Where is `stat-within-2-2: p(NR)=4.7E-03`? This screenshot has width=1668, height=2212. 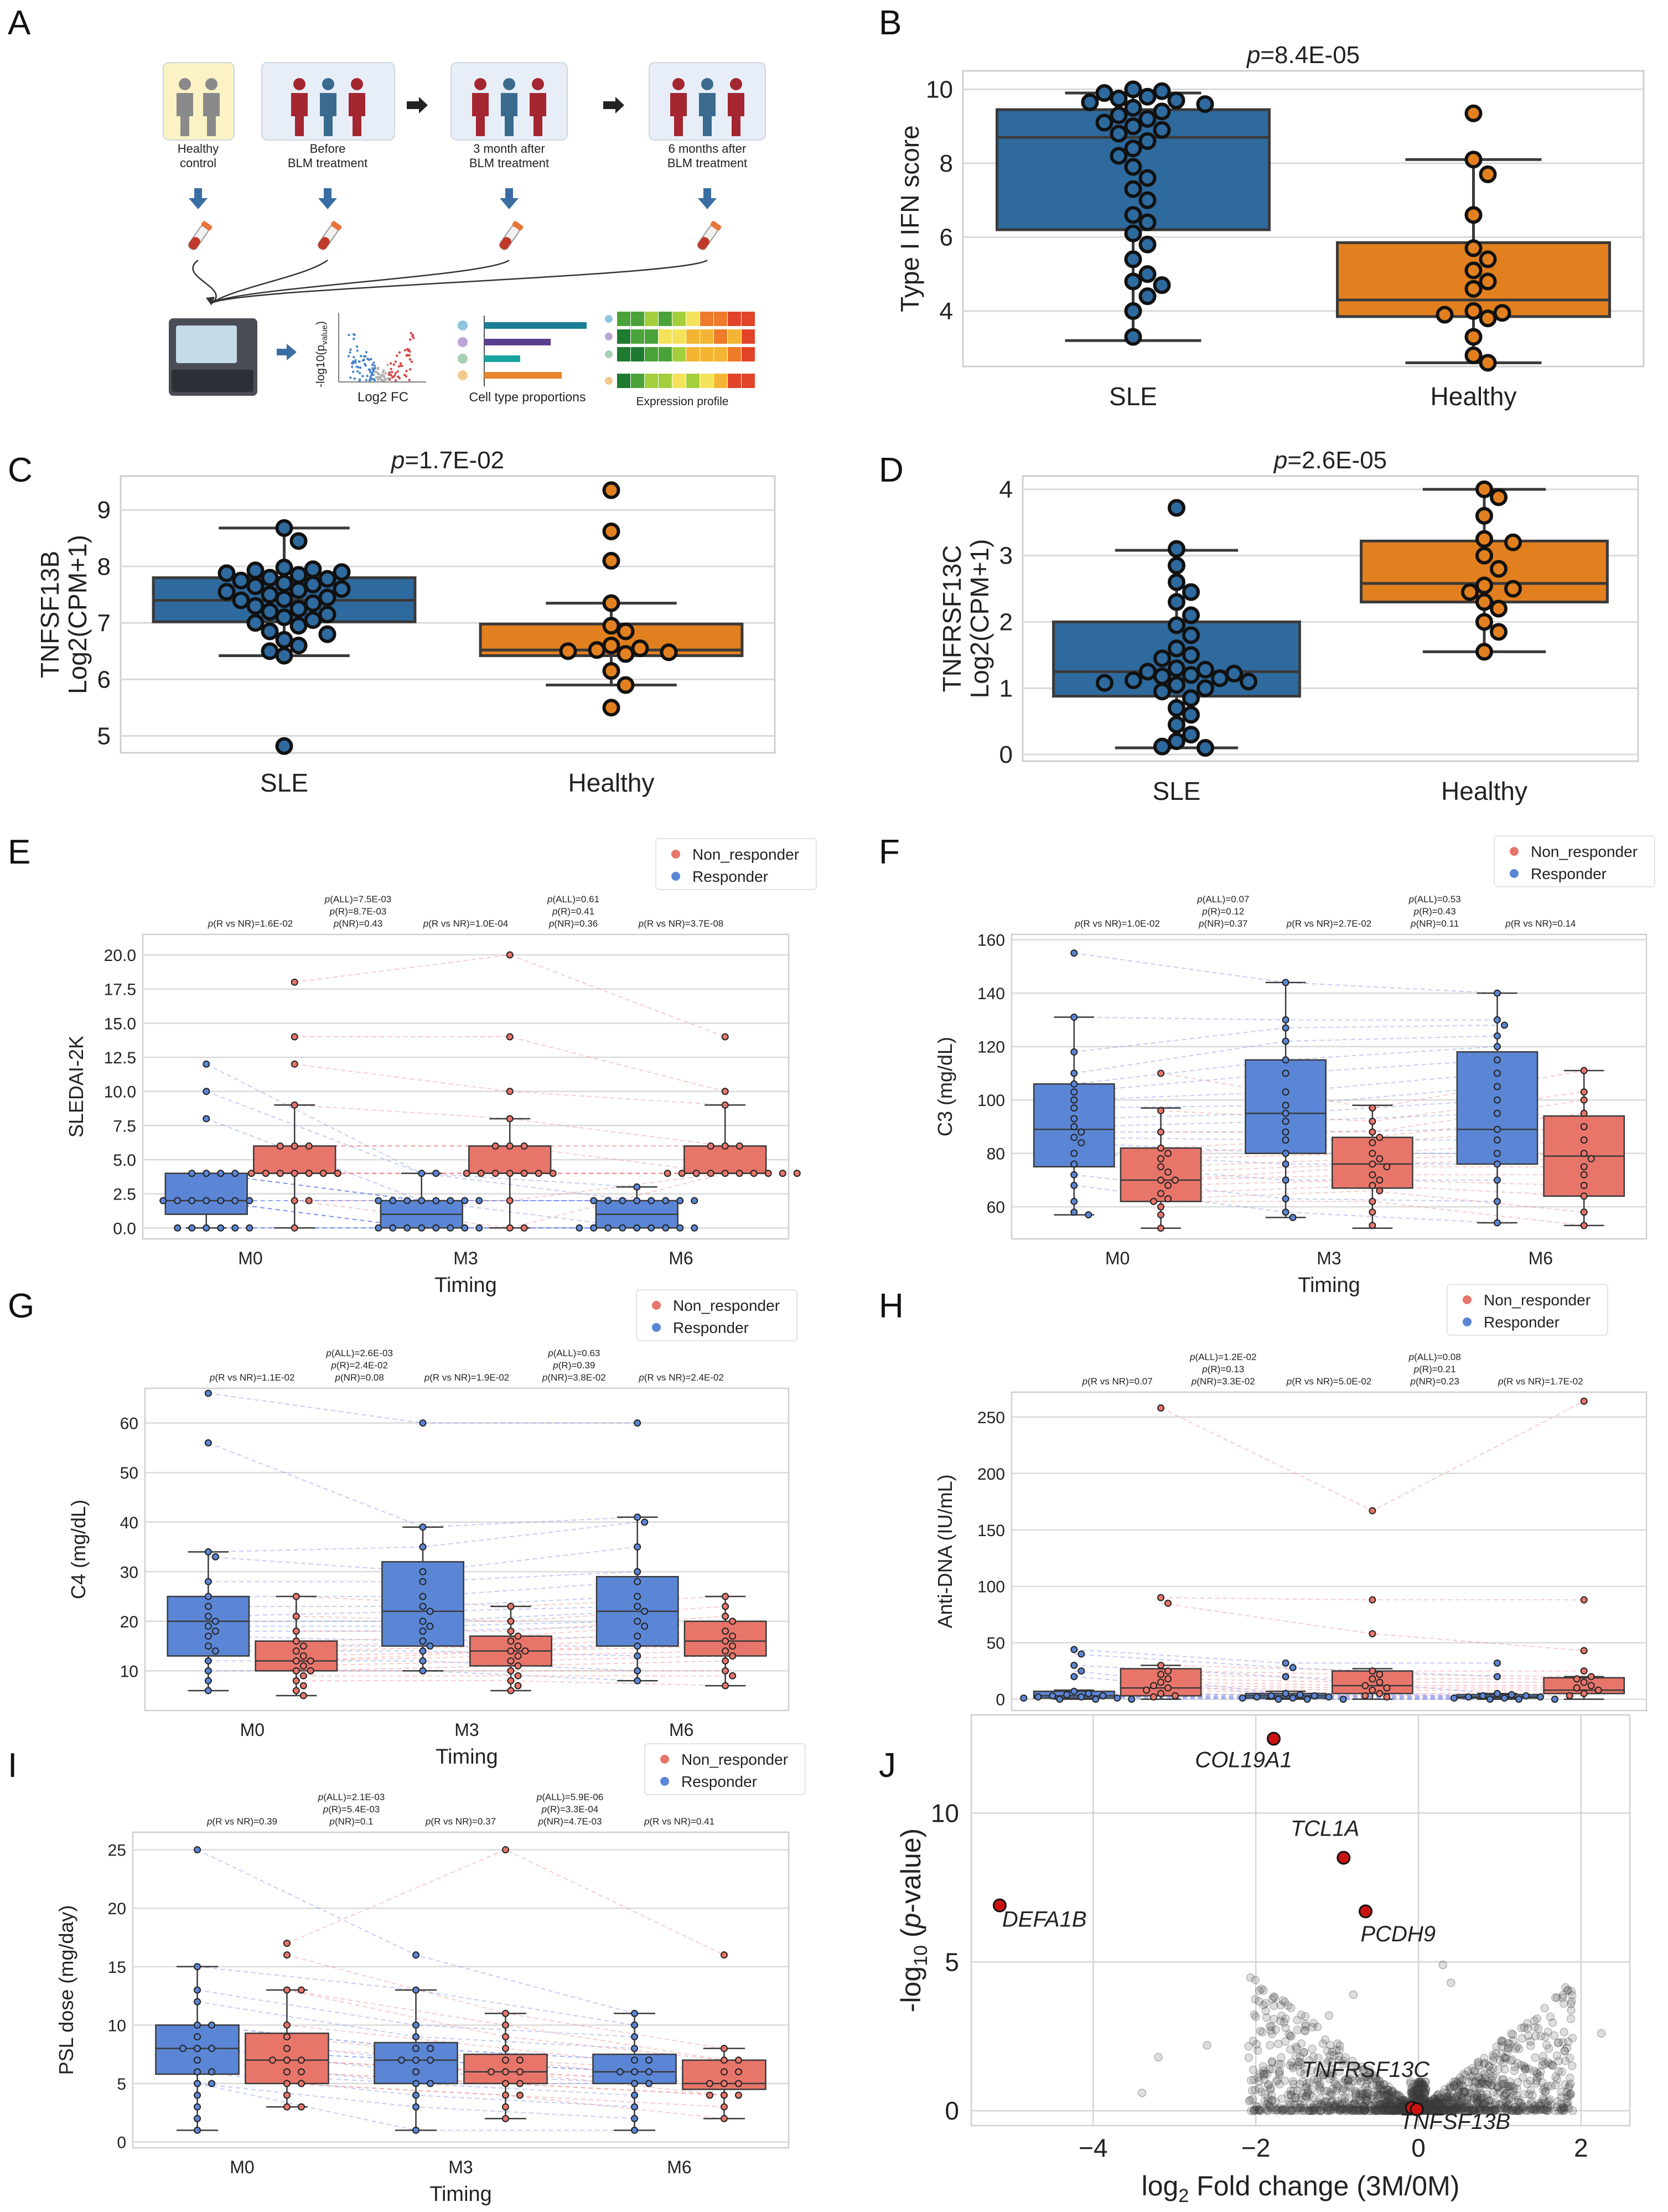
stat-within-2-2: p(NR)=4.7E-03 is located at coordinates (570, 1821).